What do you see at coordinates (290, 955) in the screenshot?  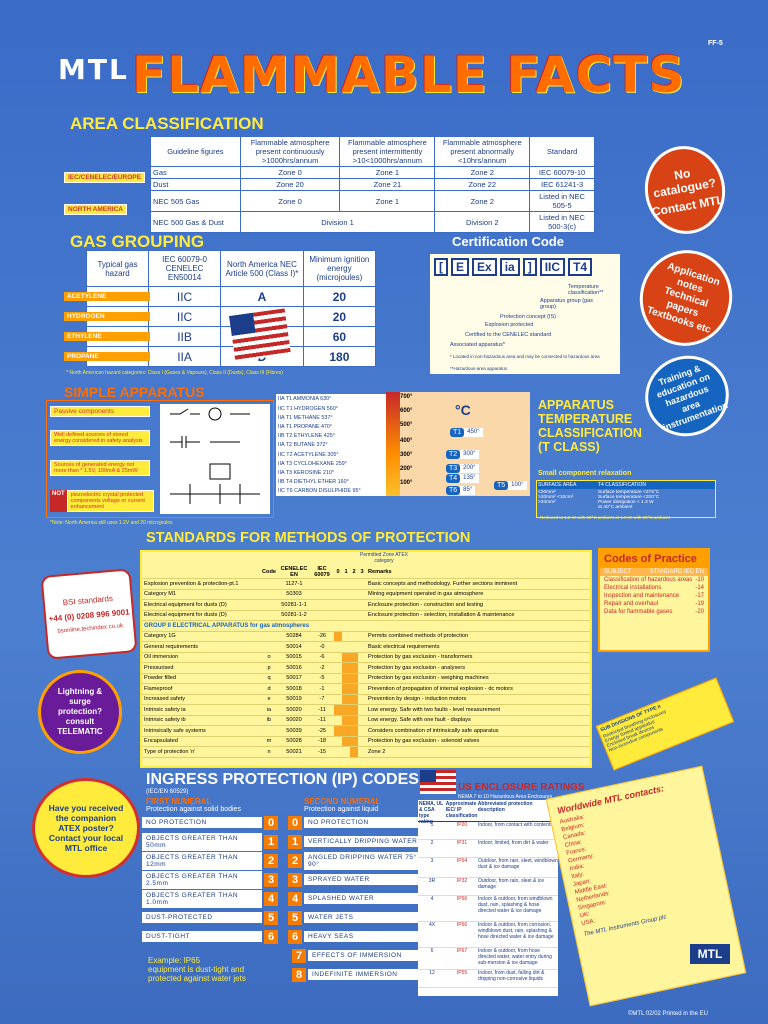 I see `ip-row: 7 EFFECTS OF IMMERSION` at bounding box center [290, 955].